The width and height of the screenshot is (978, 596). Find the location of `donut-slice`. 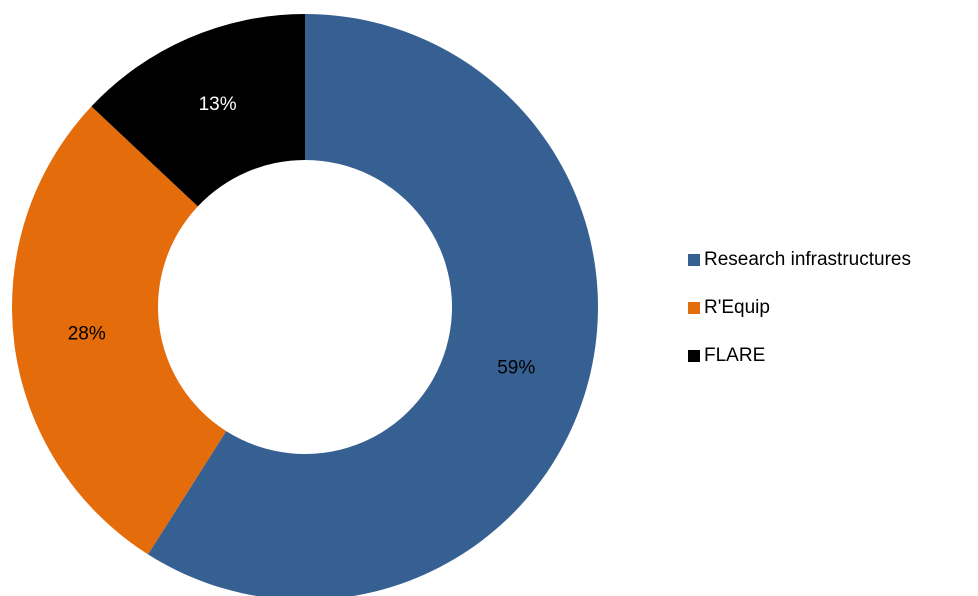

donut-slice is located at coordinates (198, 110).